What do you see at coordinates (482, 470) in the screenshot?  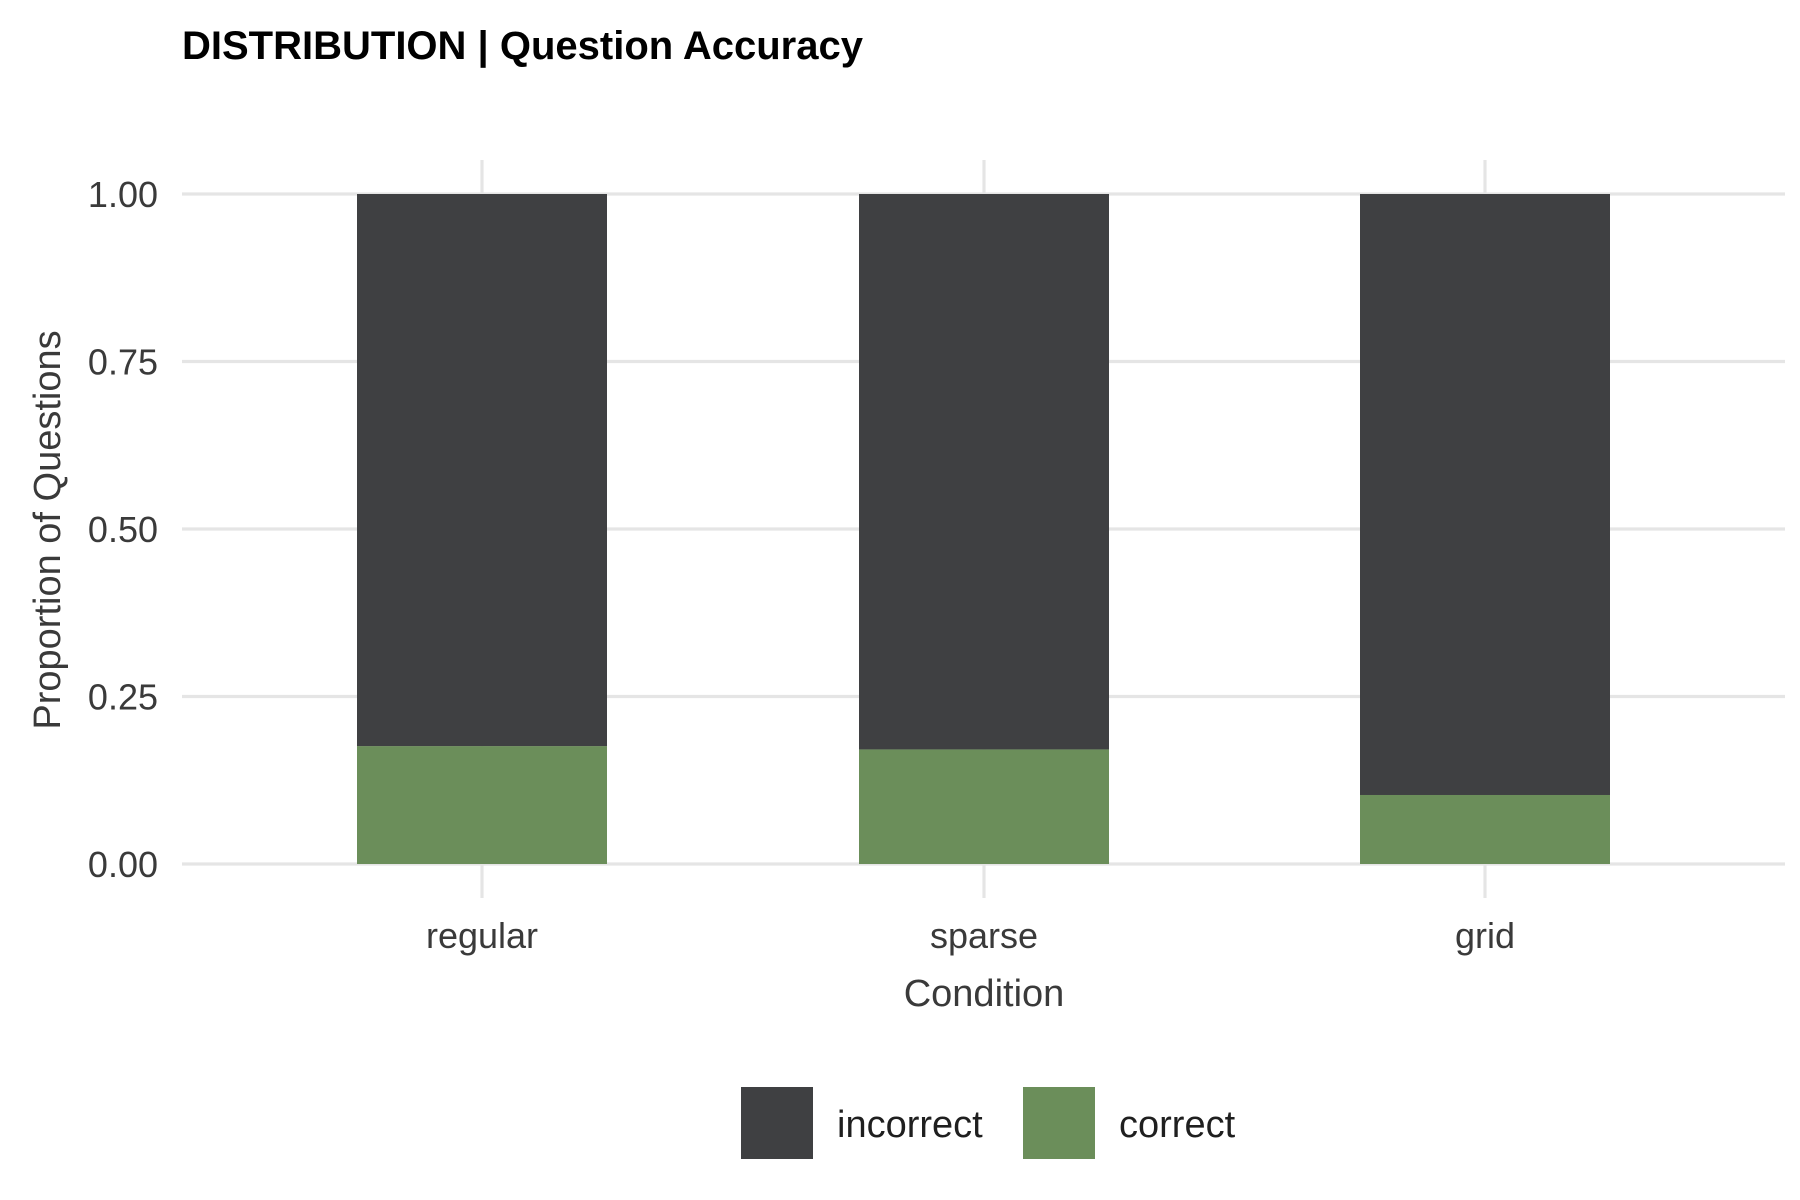 I see `bar-incorrect-regular` at bounding box center [482, 470].